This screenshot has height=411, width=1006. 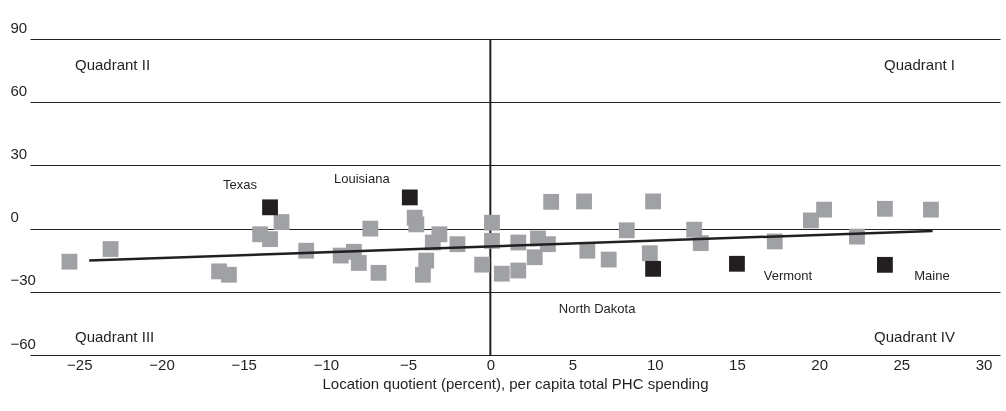 What do you see at coordinates (409, 364) in the screenshot?
I see `x-tick-label: −5` at bounding box center [409, 364].